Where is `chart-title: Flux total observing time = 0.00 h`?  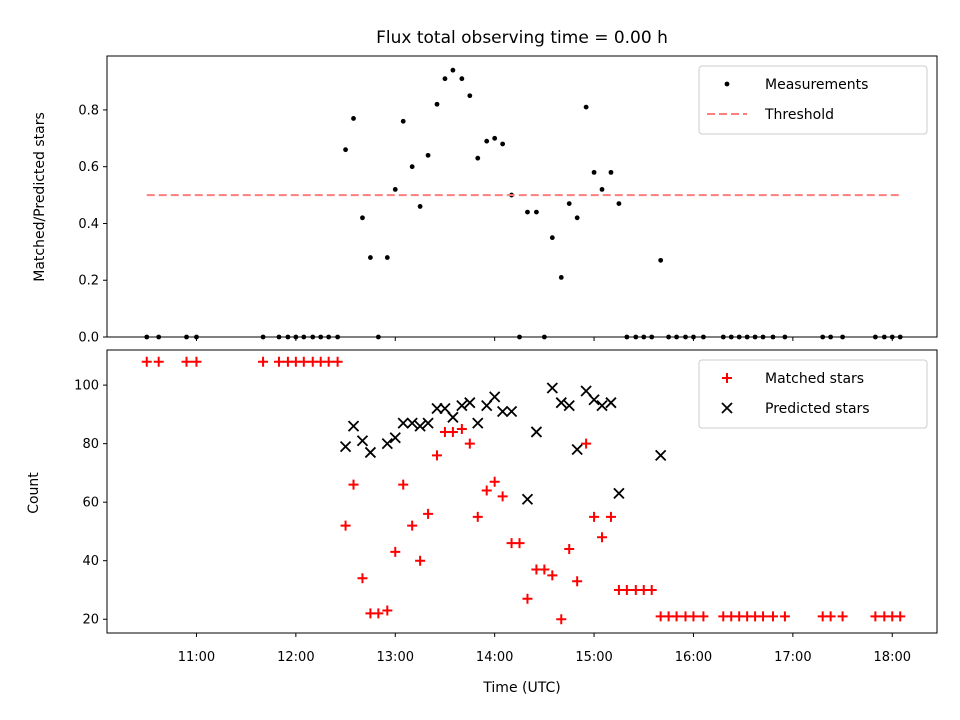 chart-title: Flux total observing time = 0.00 h is located at coordinates (522, 38).